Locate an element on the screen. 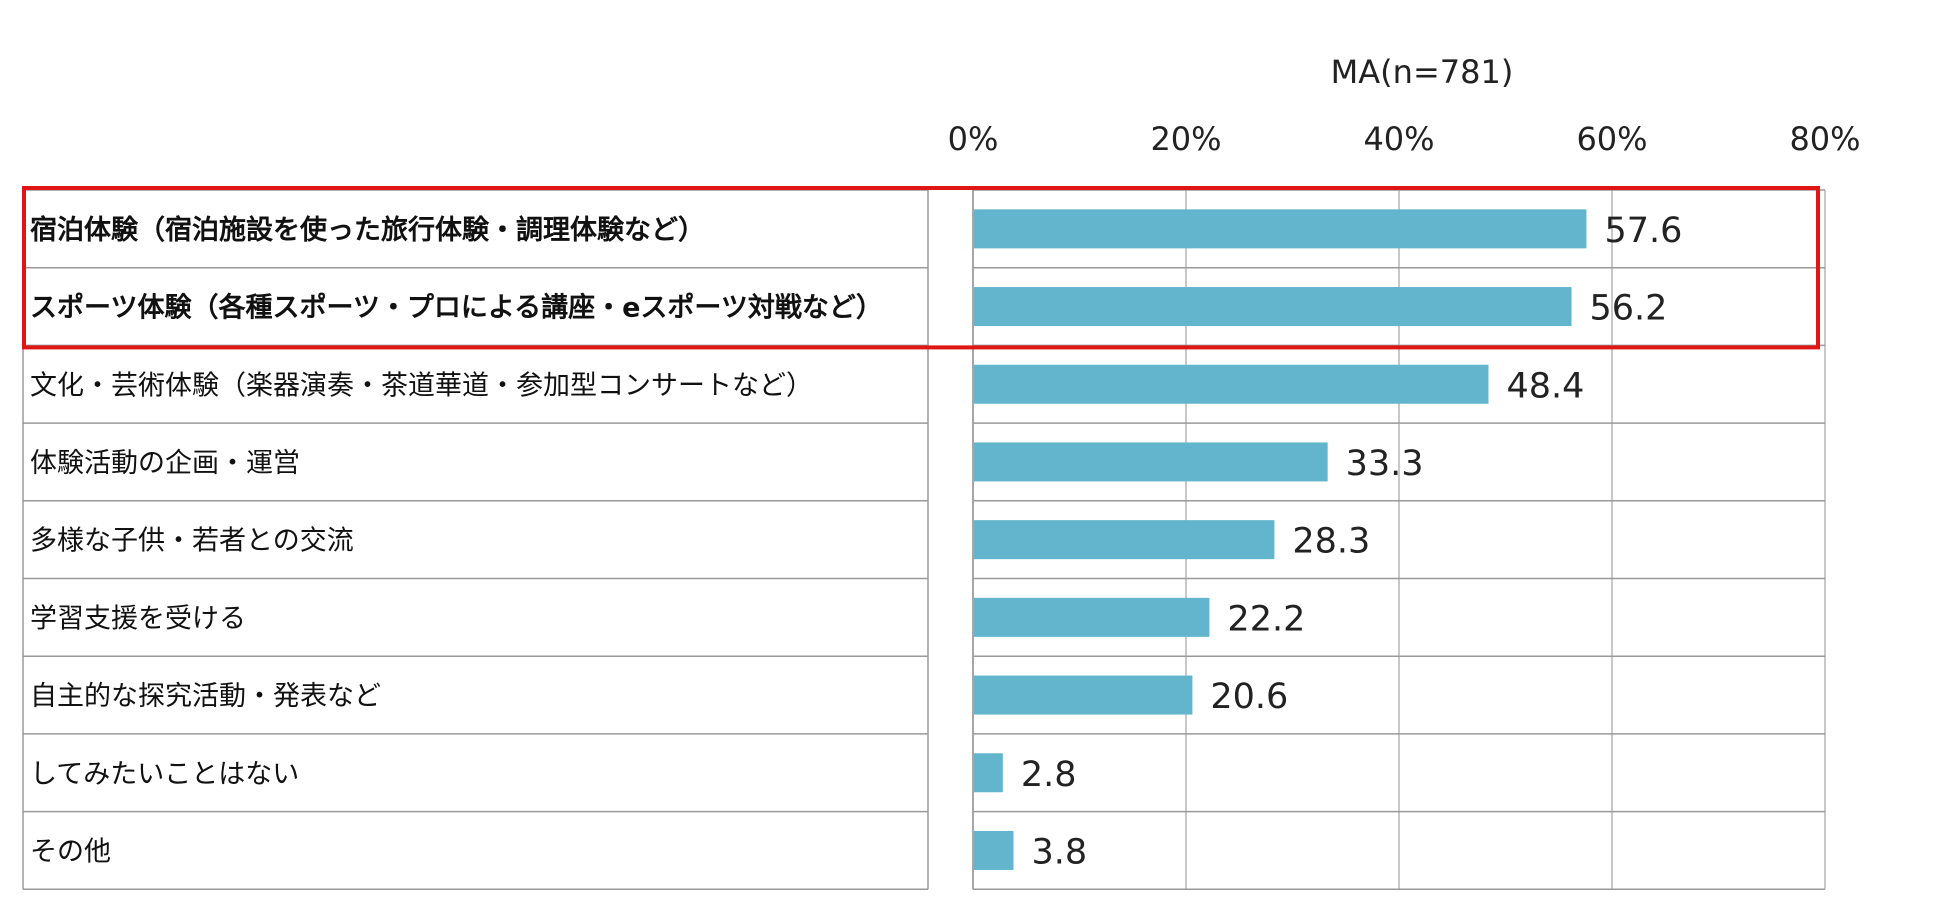 This screenshot has height=923, width=1950. category-label: 文化・芸術体験（楽器演奏・茶道華道・参加型コンサートなど） is located at coordinates (421, 385).